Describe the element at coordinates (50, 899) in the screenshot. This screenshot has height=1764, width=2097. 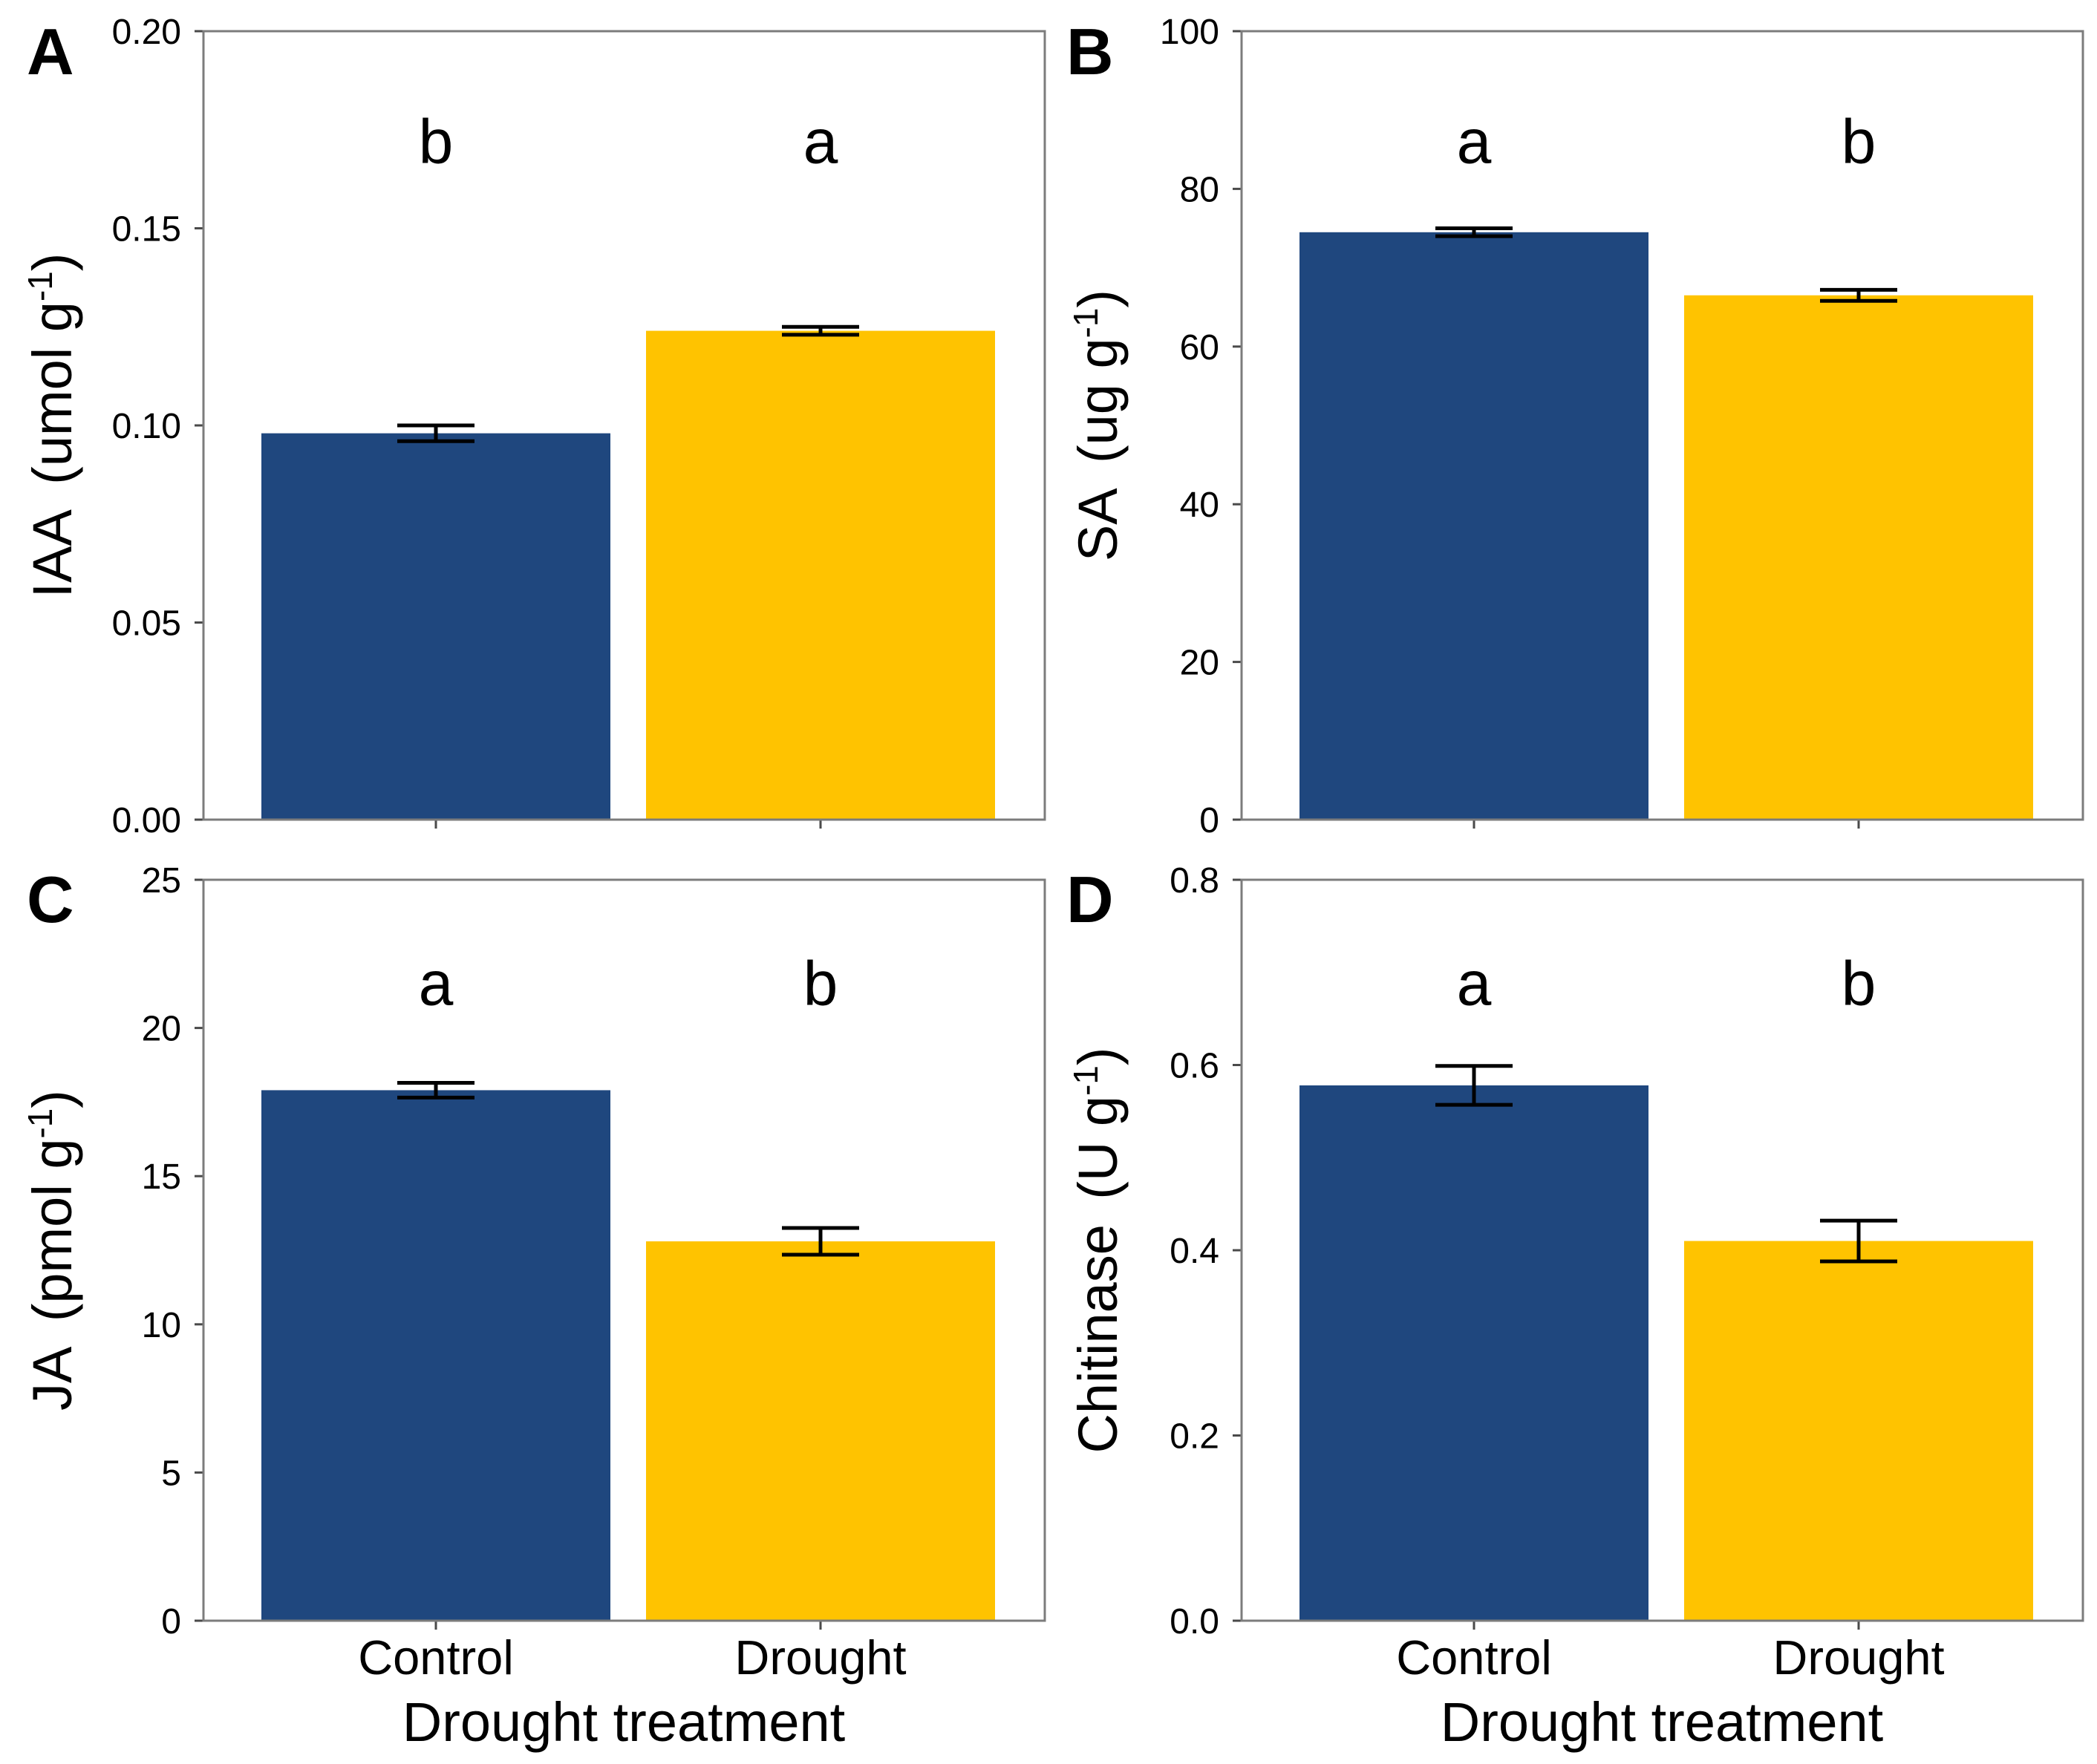
I see `panel-letter-c: C` at that location.